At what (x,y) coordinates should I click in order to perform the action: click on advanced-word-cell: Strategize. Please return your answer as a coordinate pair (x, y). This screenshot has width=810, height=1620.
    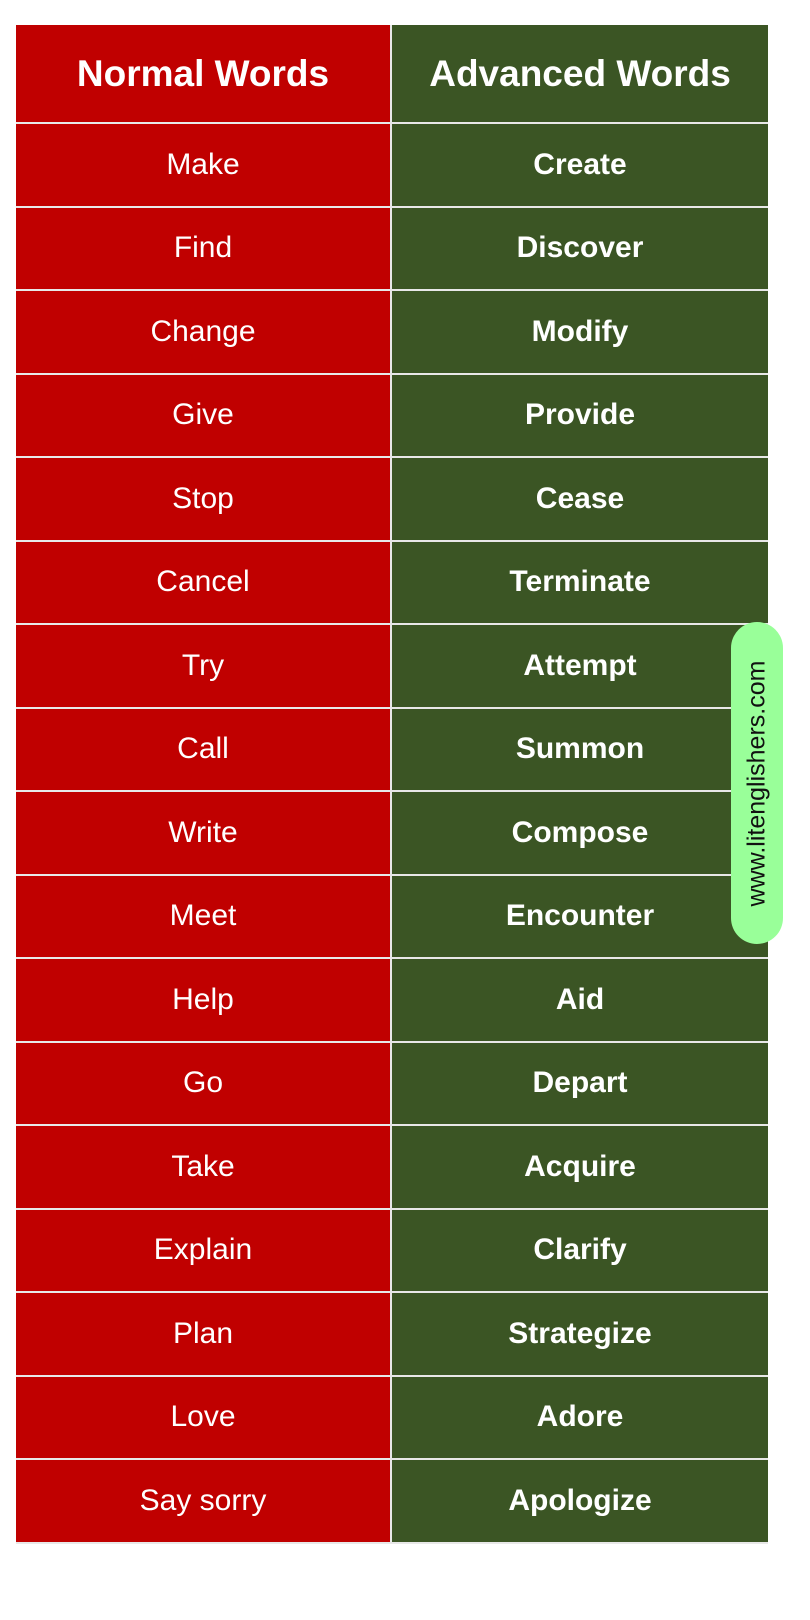
    Looking at the image, I should click on (580, 1334).